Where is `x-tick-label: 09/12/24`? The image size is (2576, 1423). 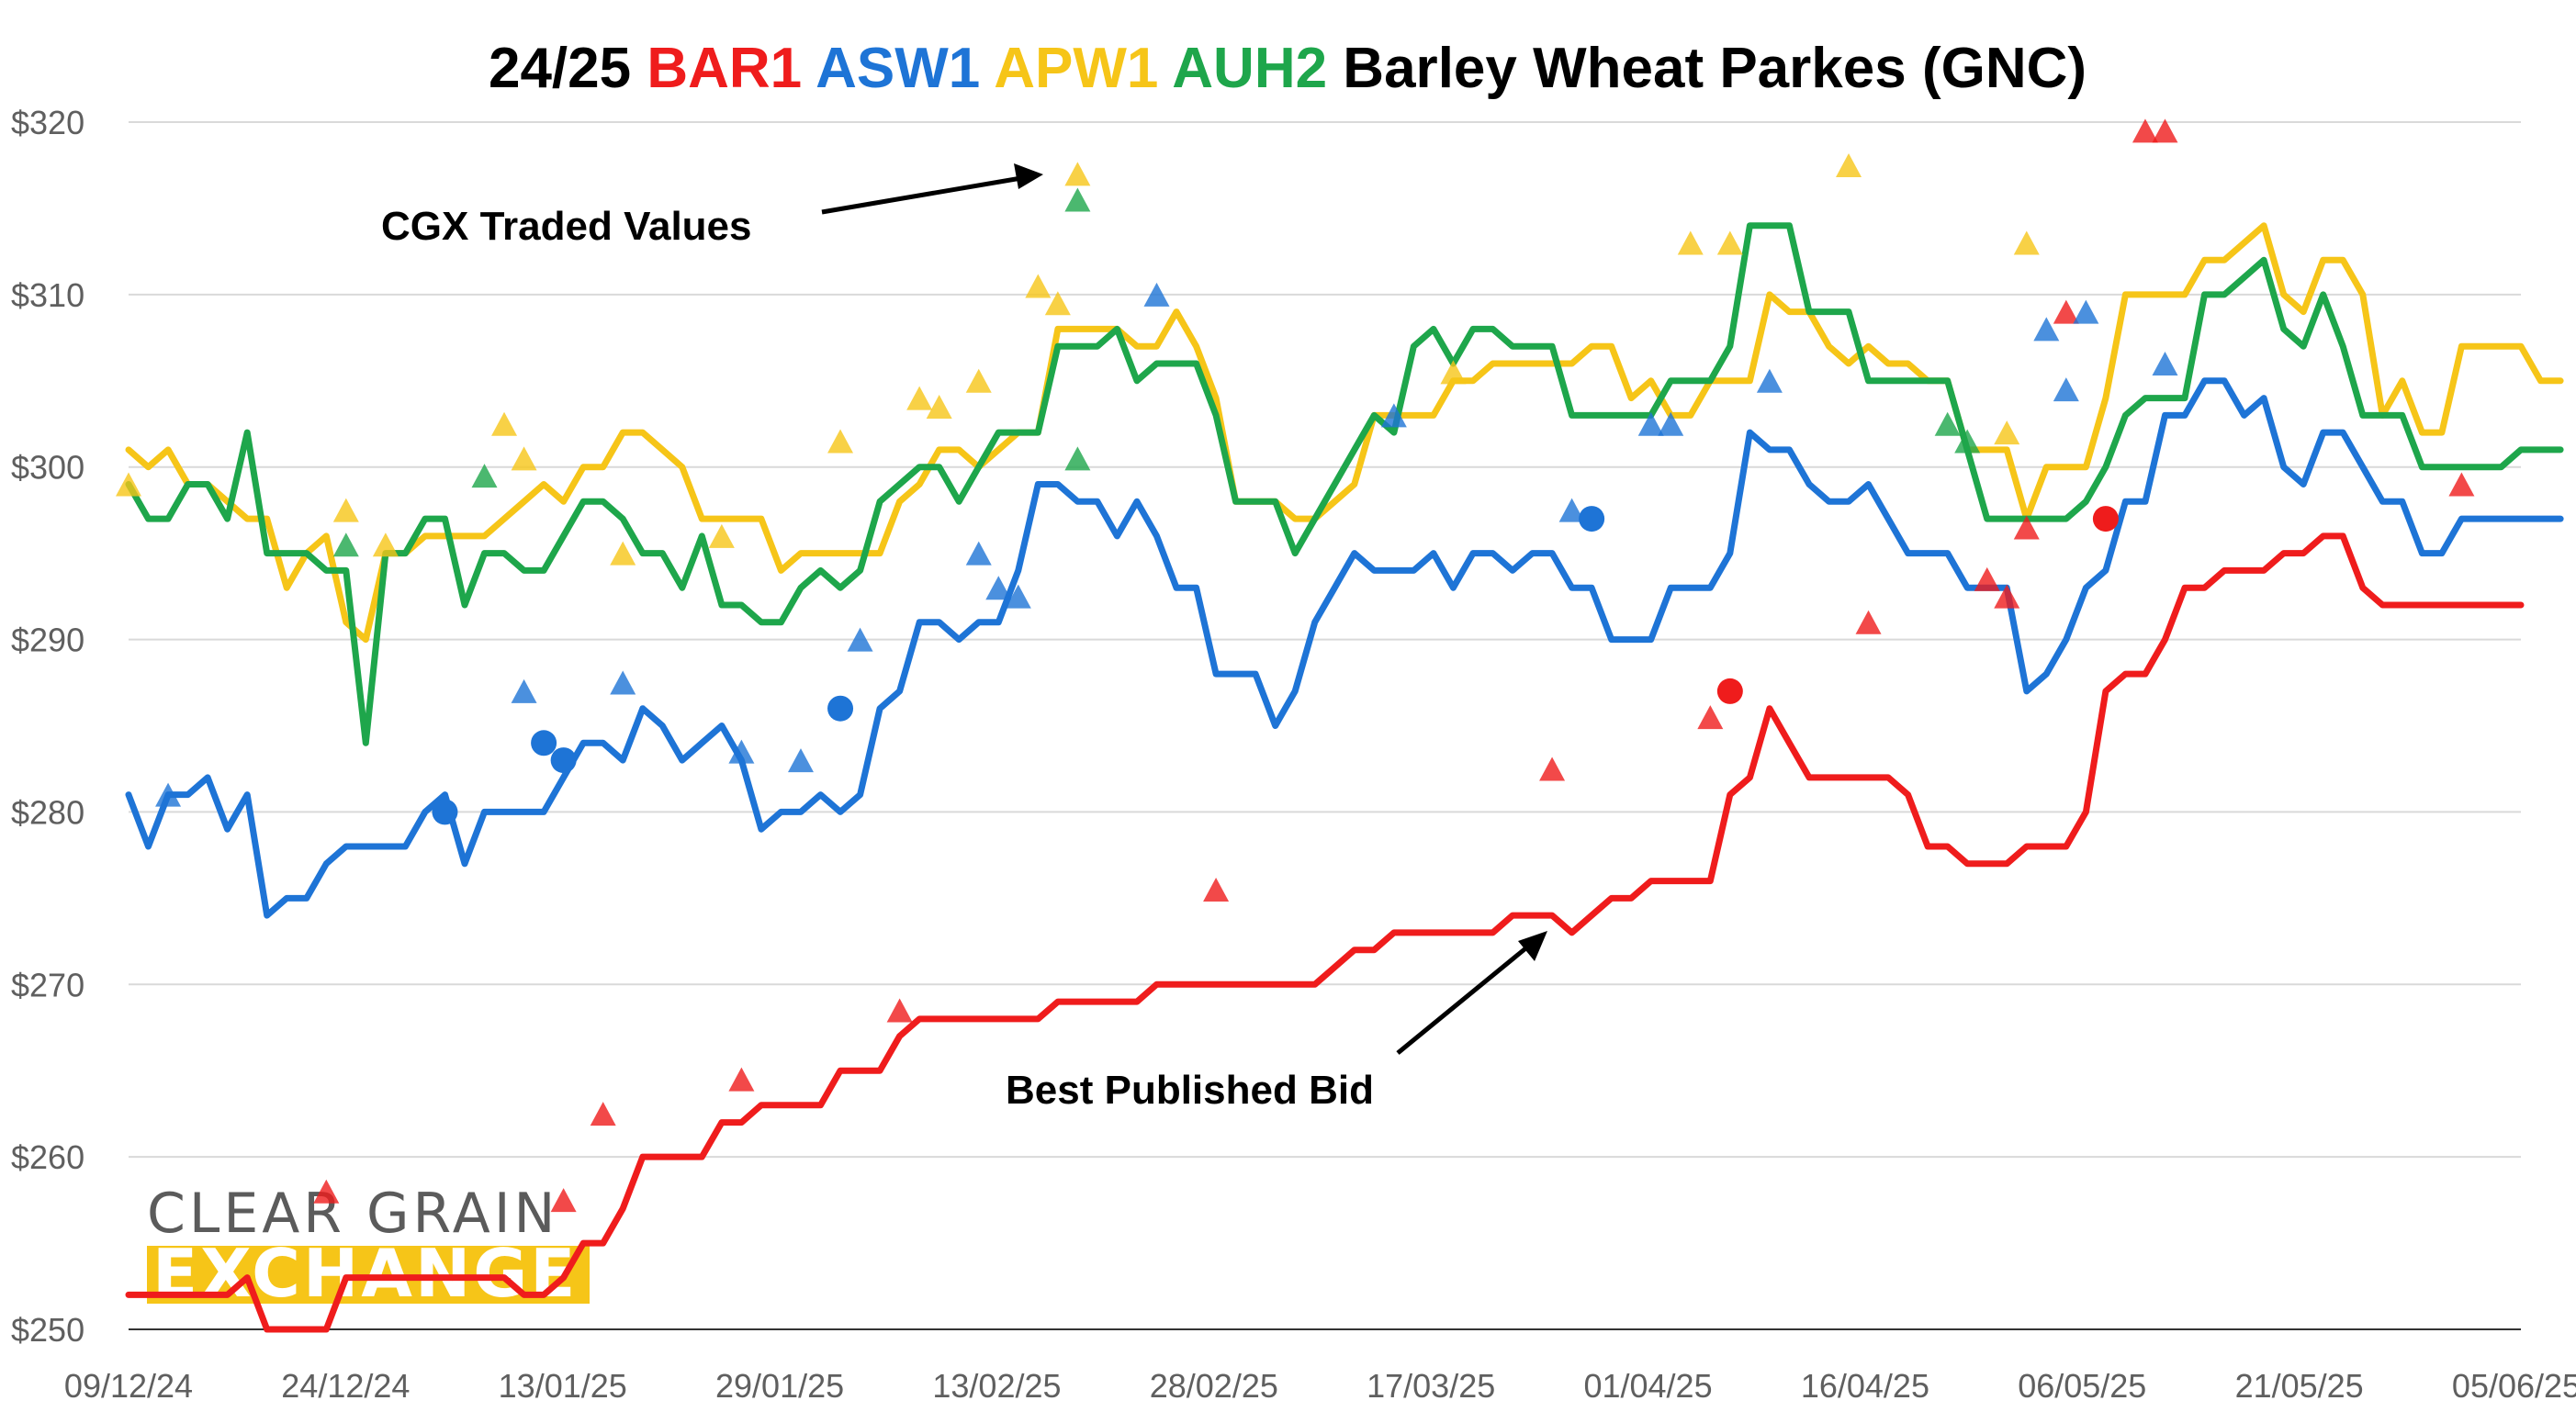 x-tick-label: 09/12/24 is located at coordinates (128, 1386).